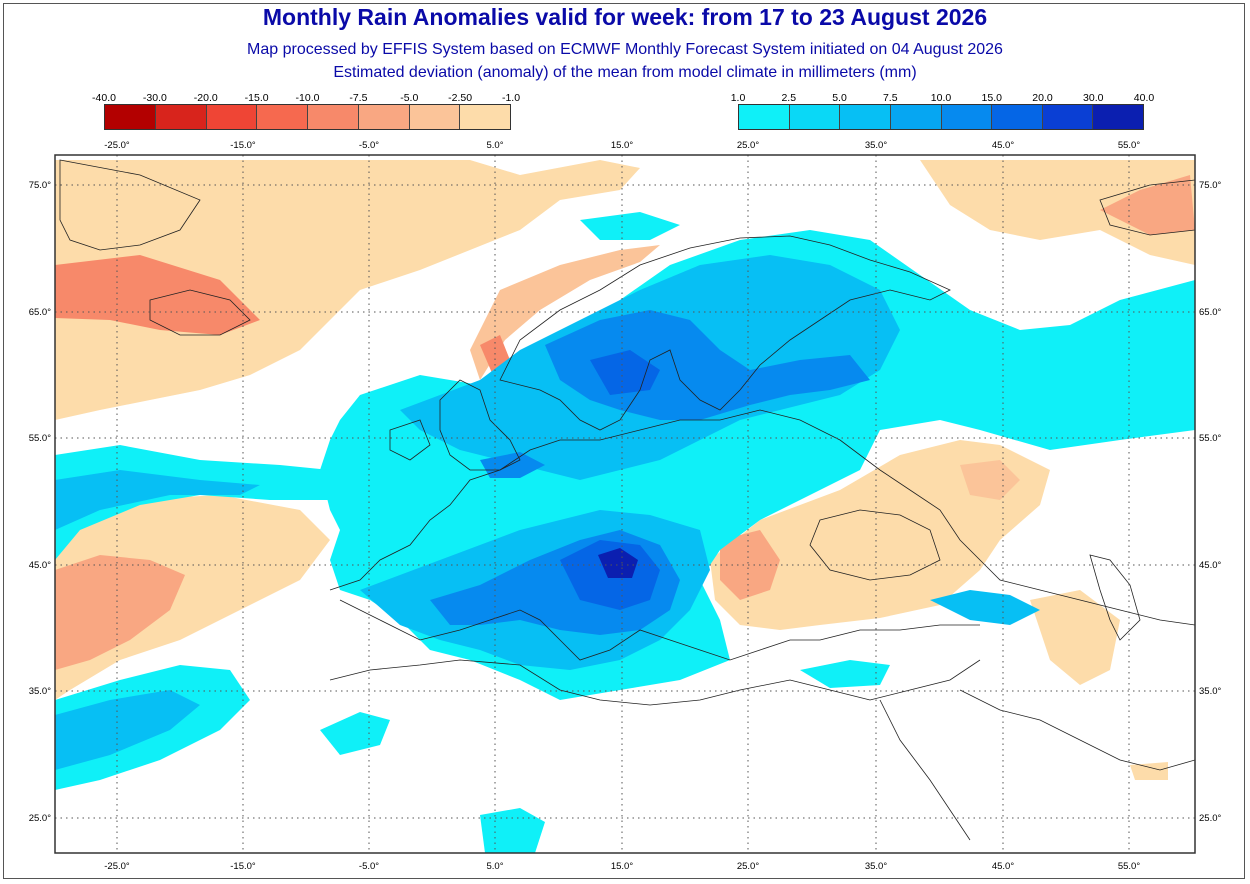 The height and width of the screenshot is (884, 1250). I want to click on coastline-north-africa, so click(655, 682).